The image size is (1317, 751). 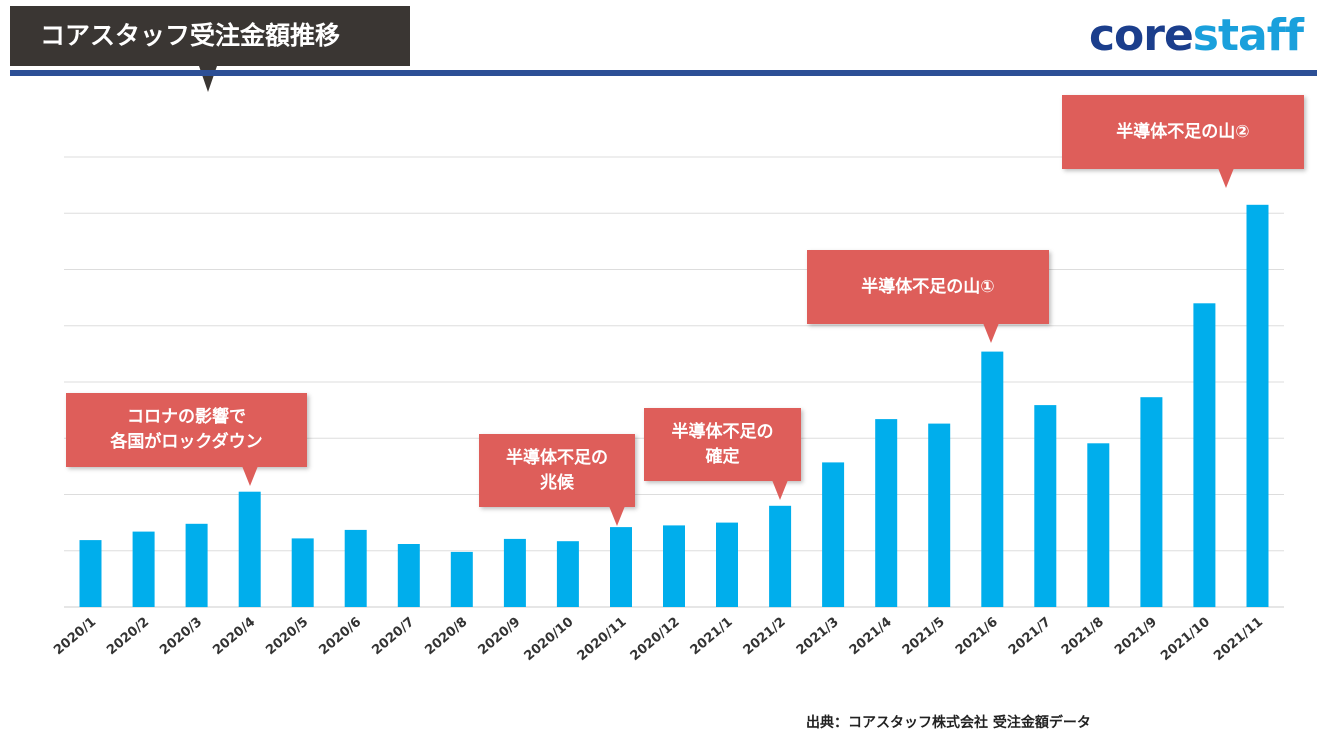 What do you see at coordinates (461, 579) in the screenshot?
I see `bar-2020/8` at bounding box center [461, 579].